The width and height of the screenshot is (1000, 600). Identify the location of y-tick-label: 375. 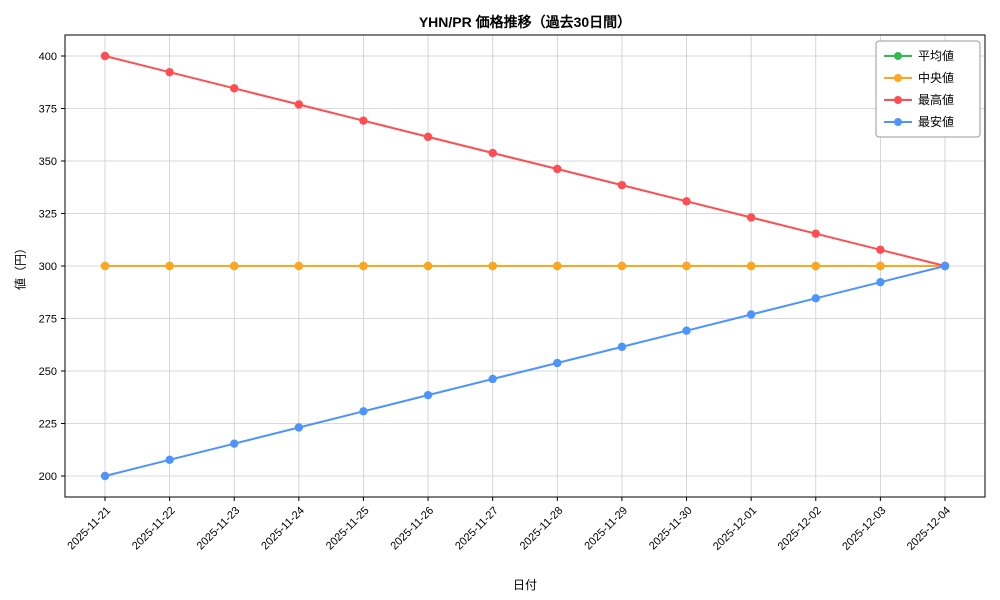
(48, 110).